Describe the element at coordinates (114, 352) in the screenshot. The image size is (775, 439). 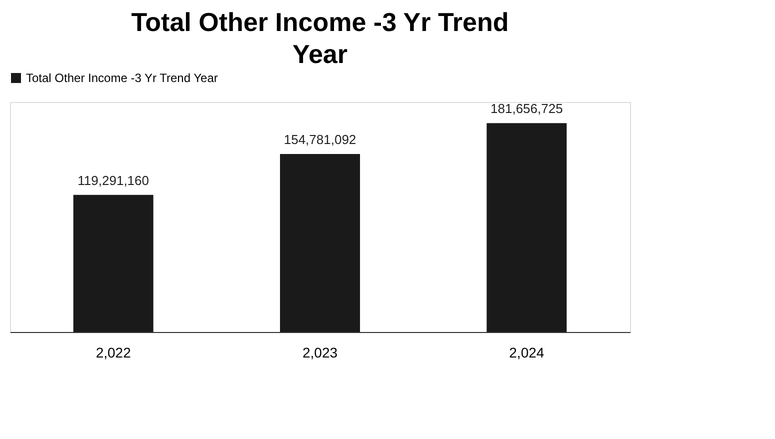
I see `x-tick-label: 2,022` at that location.